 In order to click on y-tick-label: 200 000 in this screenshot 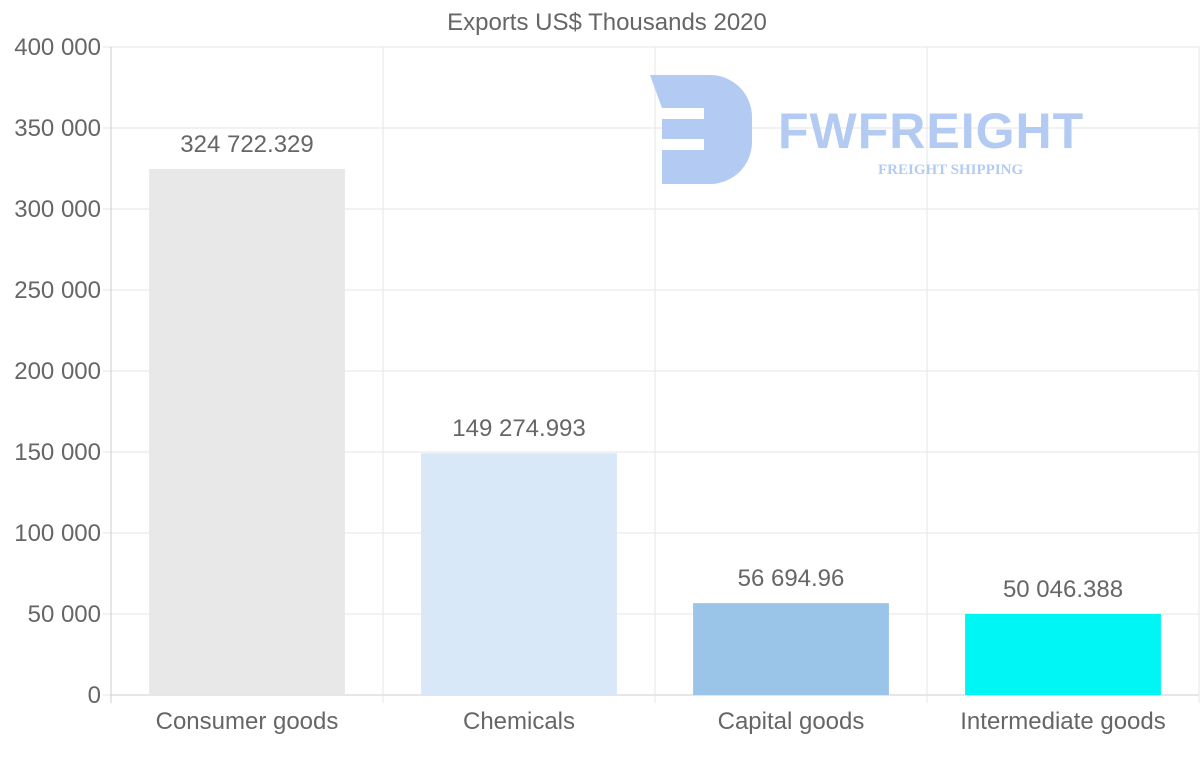, I will do `click(57, 371)`.